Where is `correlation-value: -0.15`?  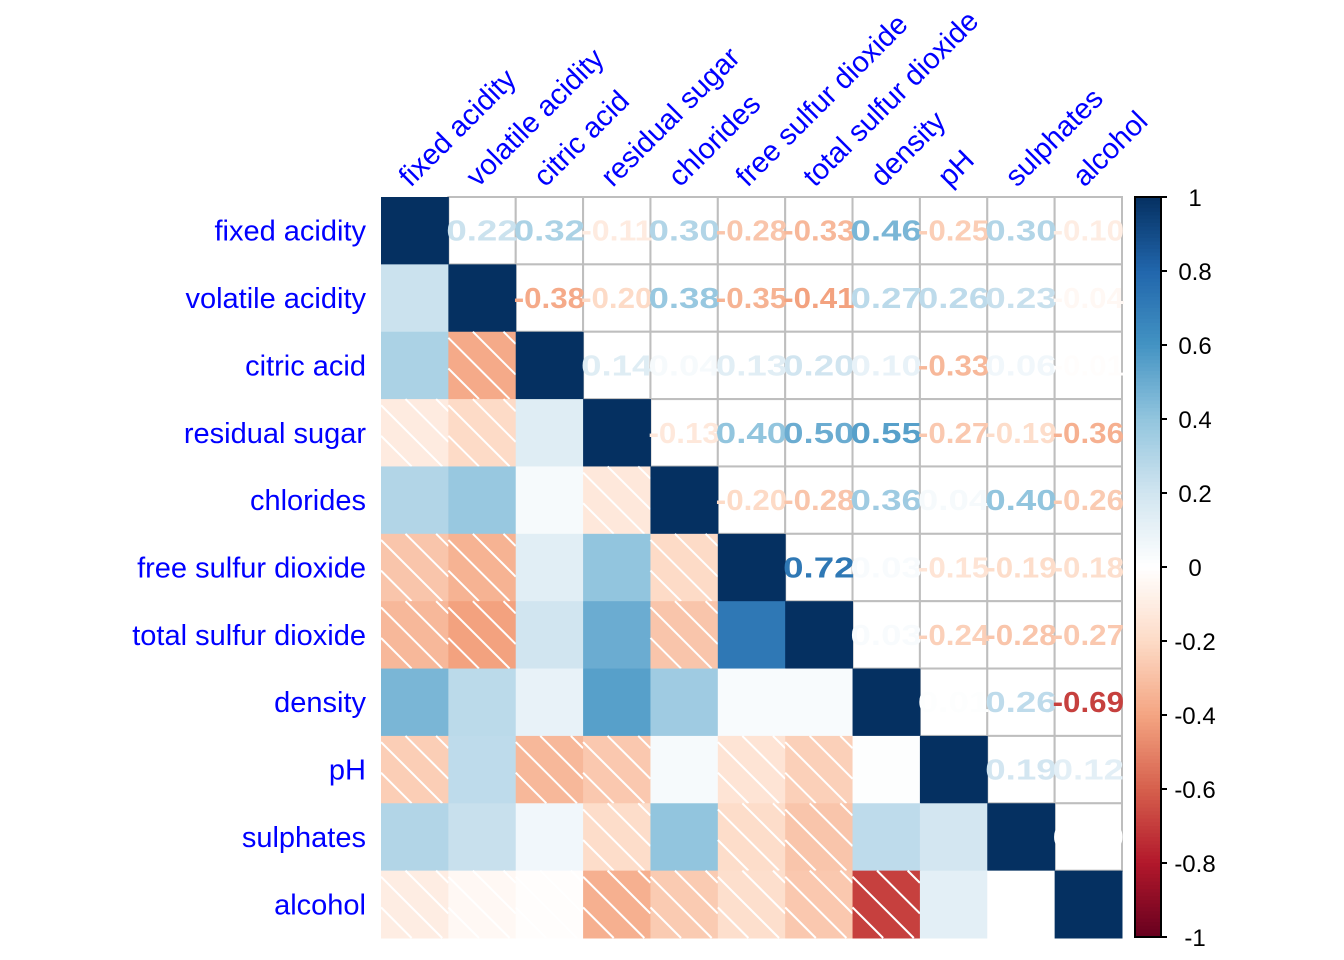
correlation-value: -0.15 is located at coordinates (953, 569).